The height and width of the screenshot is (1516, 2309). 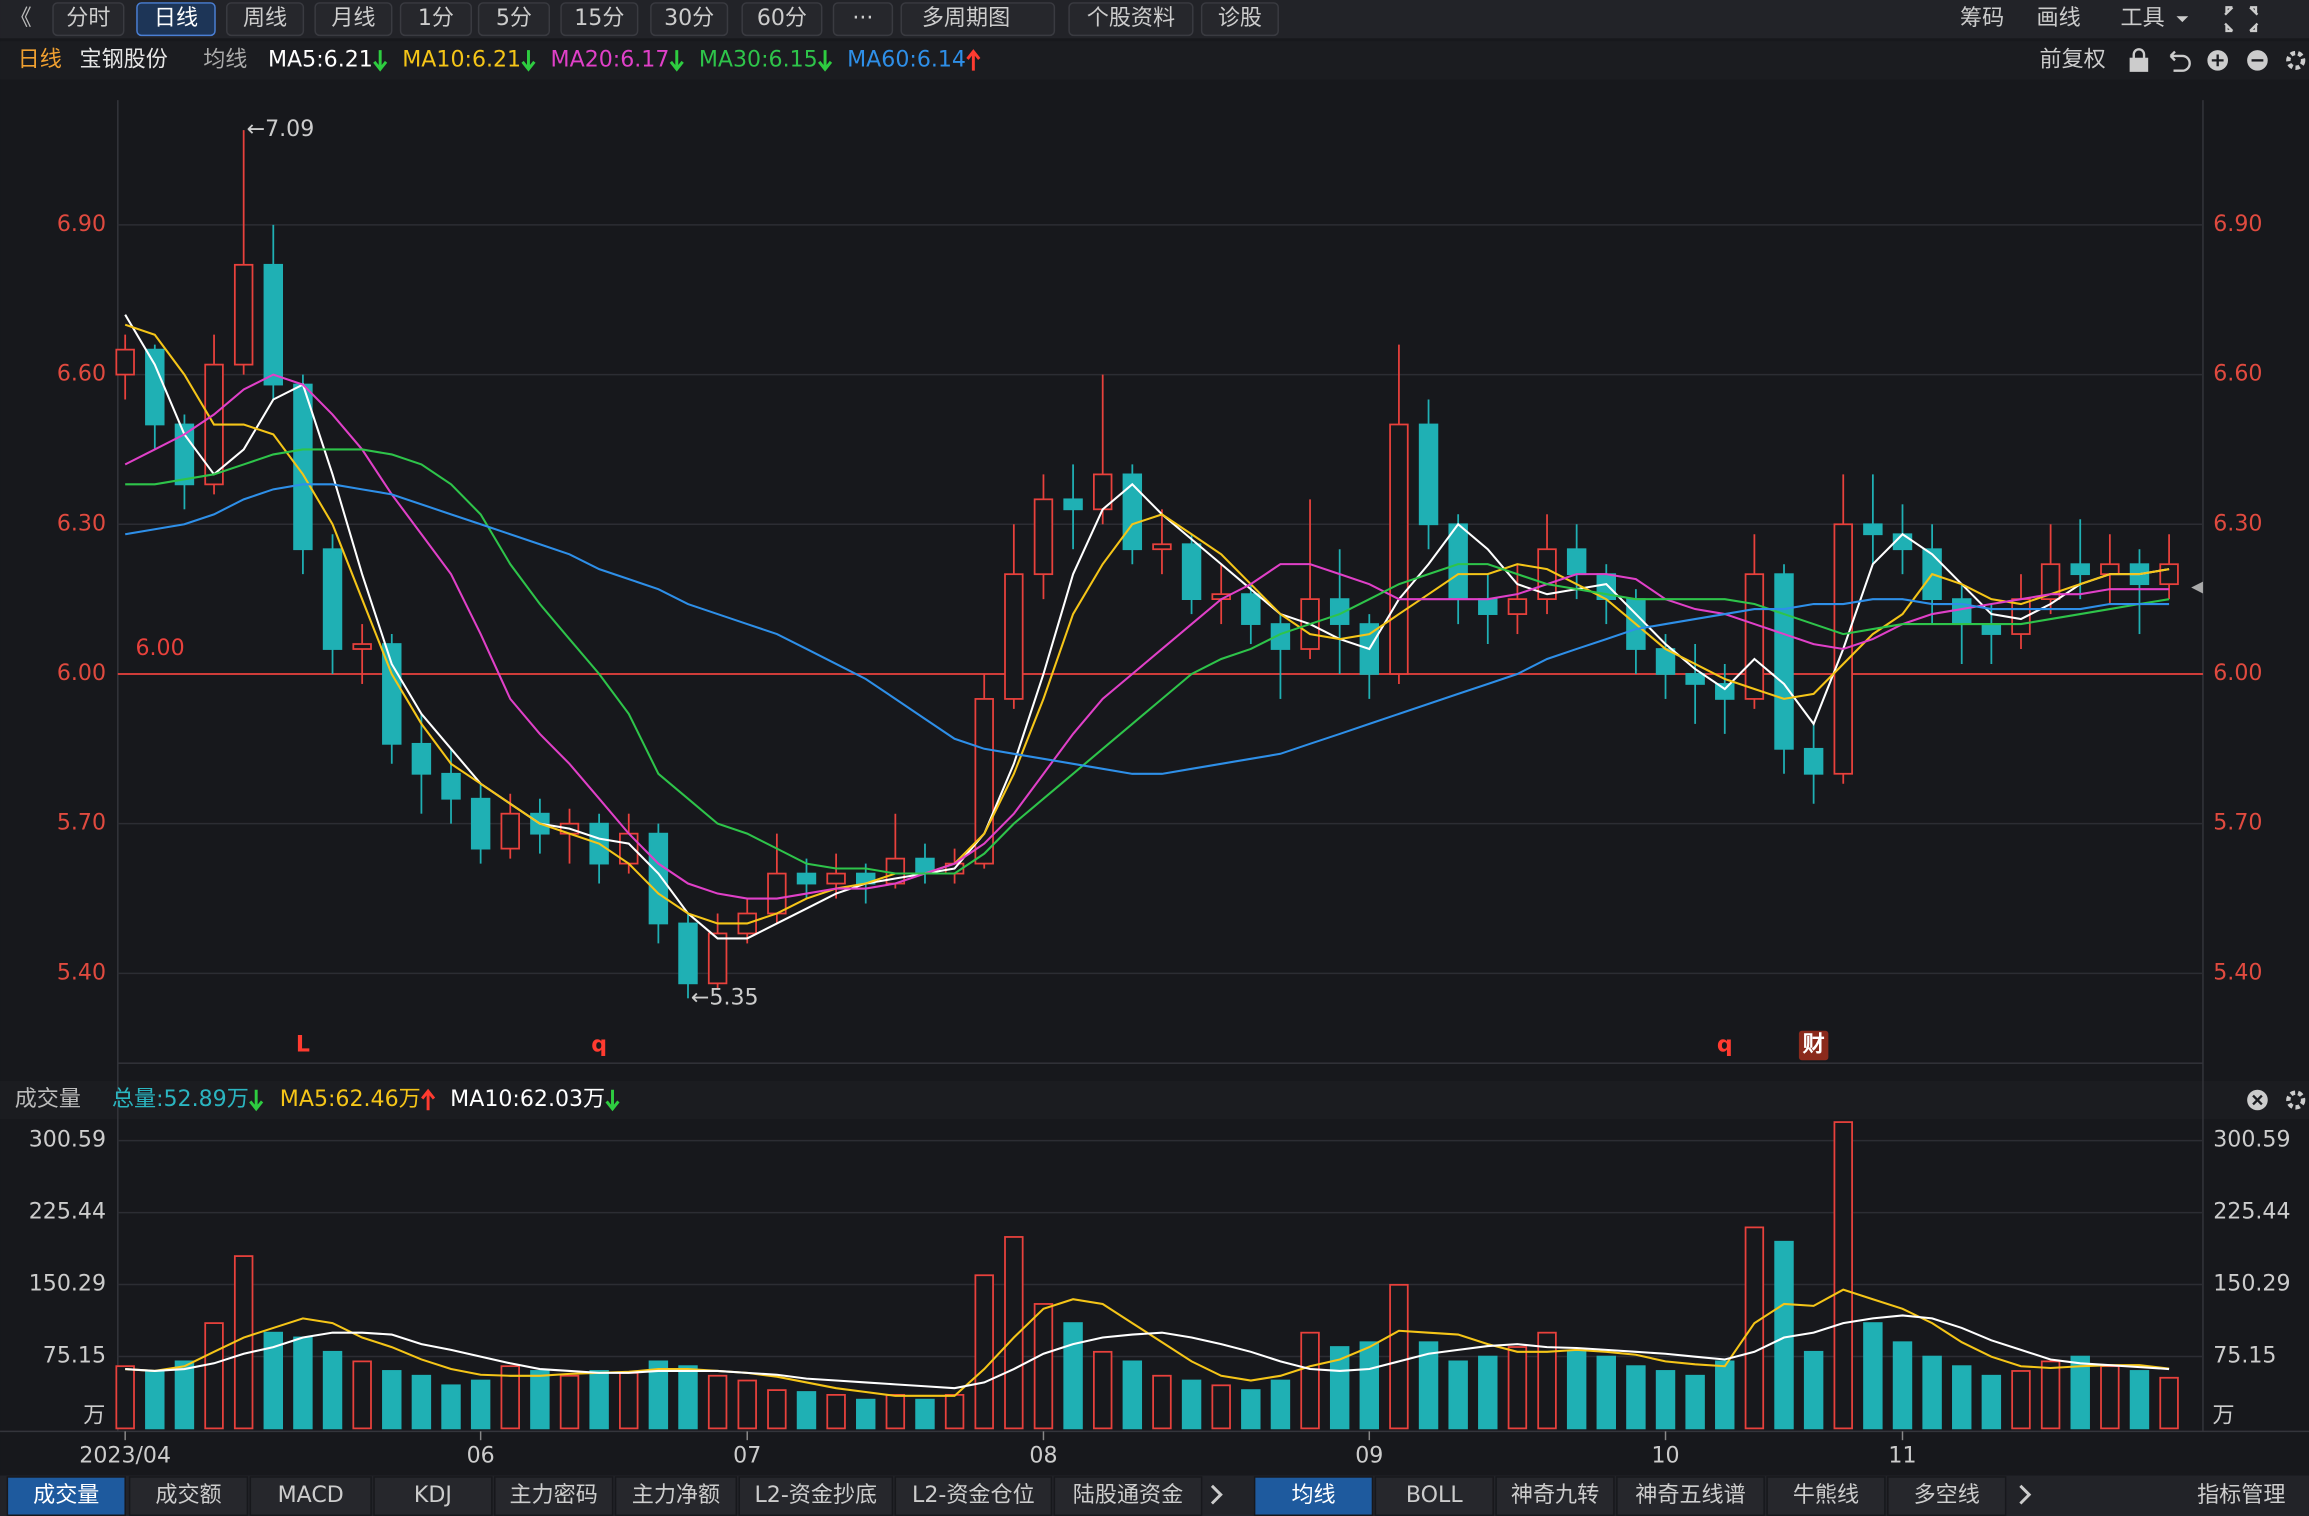 I want to click on extreme-label: ←7.09, so click(x=281, y=129).